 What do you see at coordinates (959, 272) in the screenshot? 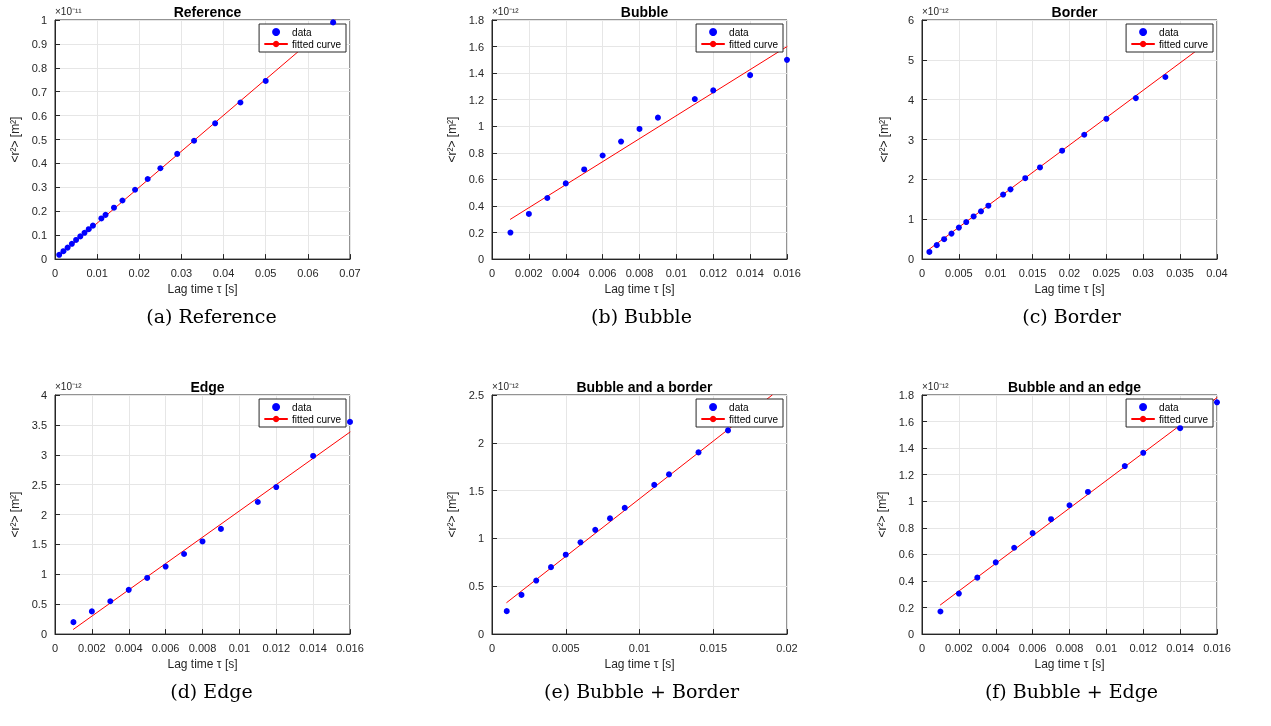
I see `x-tick-label: 0.005` at bounding box center [959, 272].